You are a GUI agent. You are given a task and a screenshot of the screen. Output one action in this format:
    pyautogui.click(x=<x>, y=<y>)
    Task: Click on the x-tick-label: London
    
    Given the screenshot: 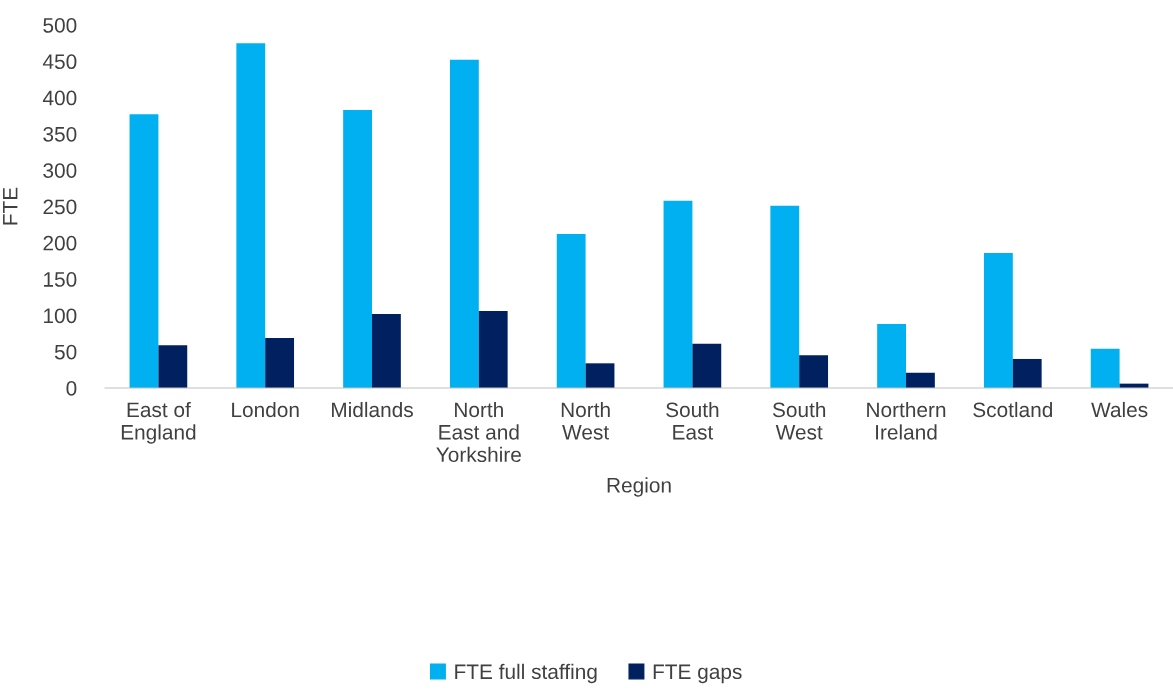 What is the action you would take?
    pyautogui.click(x=265, y=409)
    